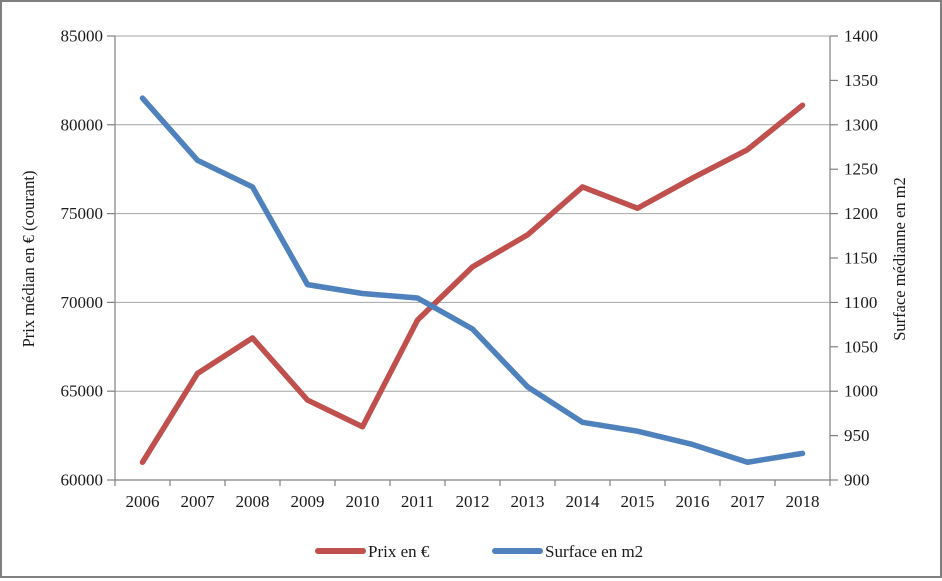 This screenshot has height=581, width=942. What do you see at coordinates (857, 435) in the screenshot?
I see `right-axis-tick-label: 950` at bounding box center [857, 435].